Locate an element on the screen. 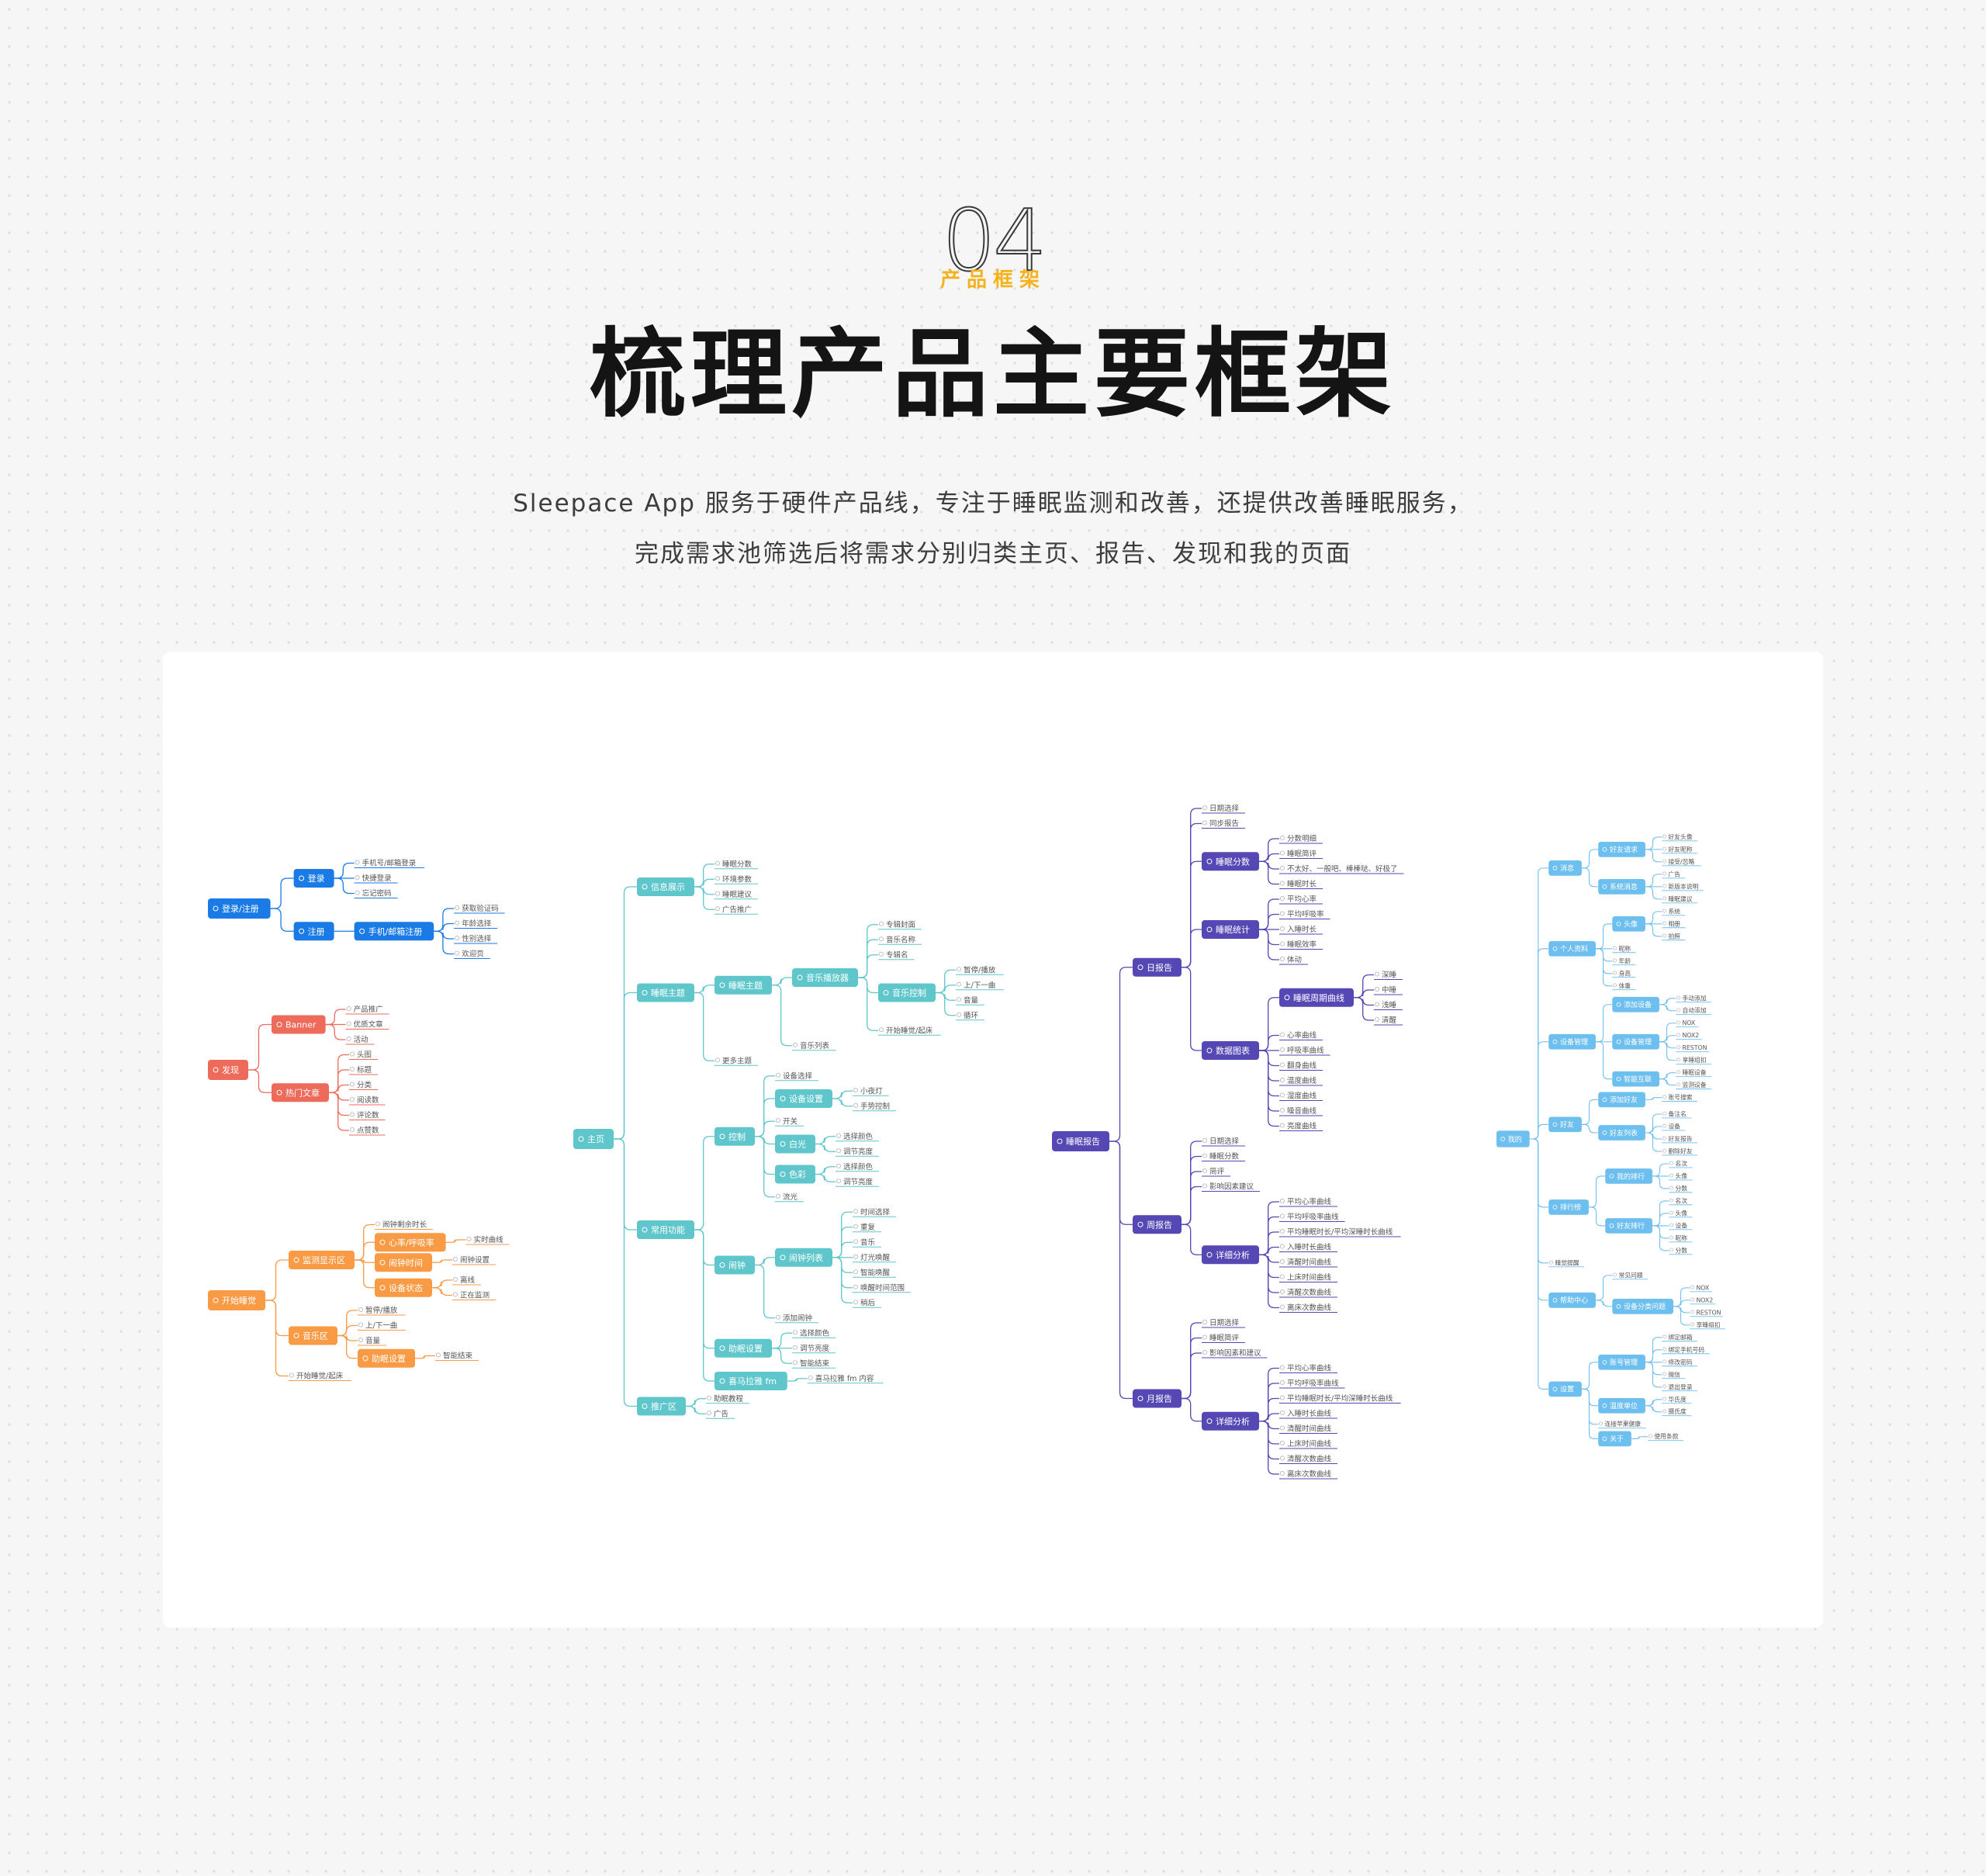 Image resolution: width=1986 pixels, height=1876 pixels. node-专辑封面: 专辑封面 is located at coordinates (900, 925).